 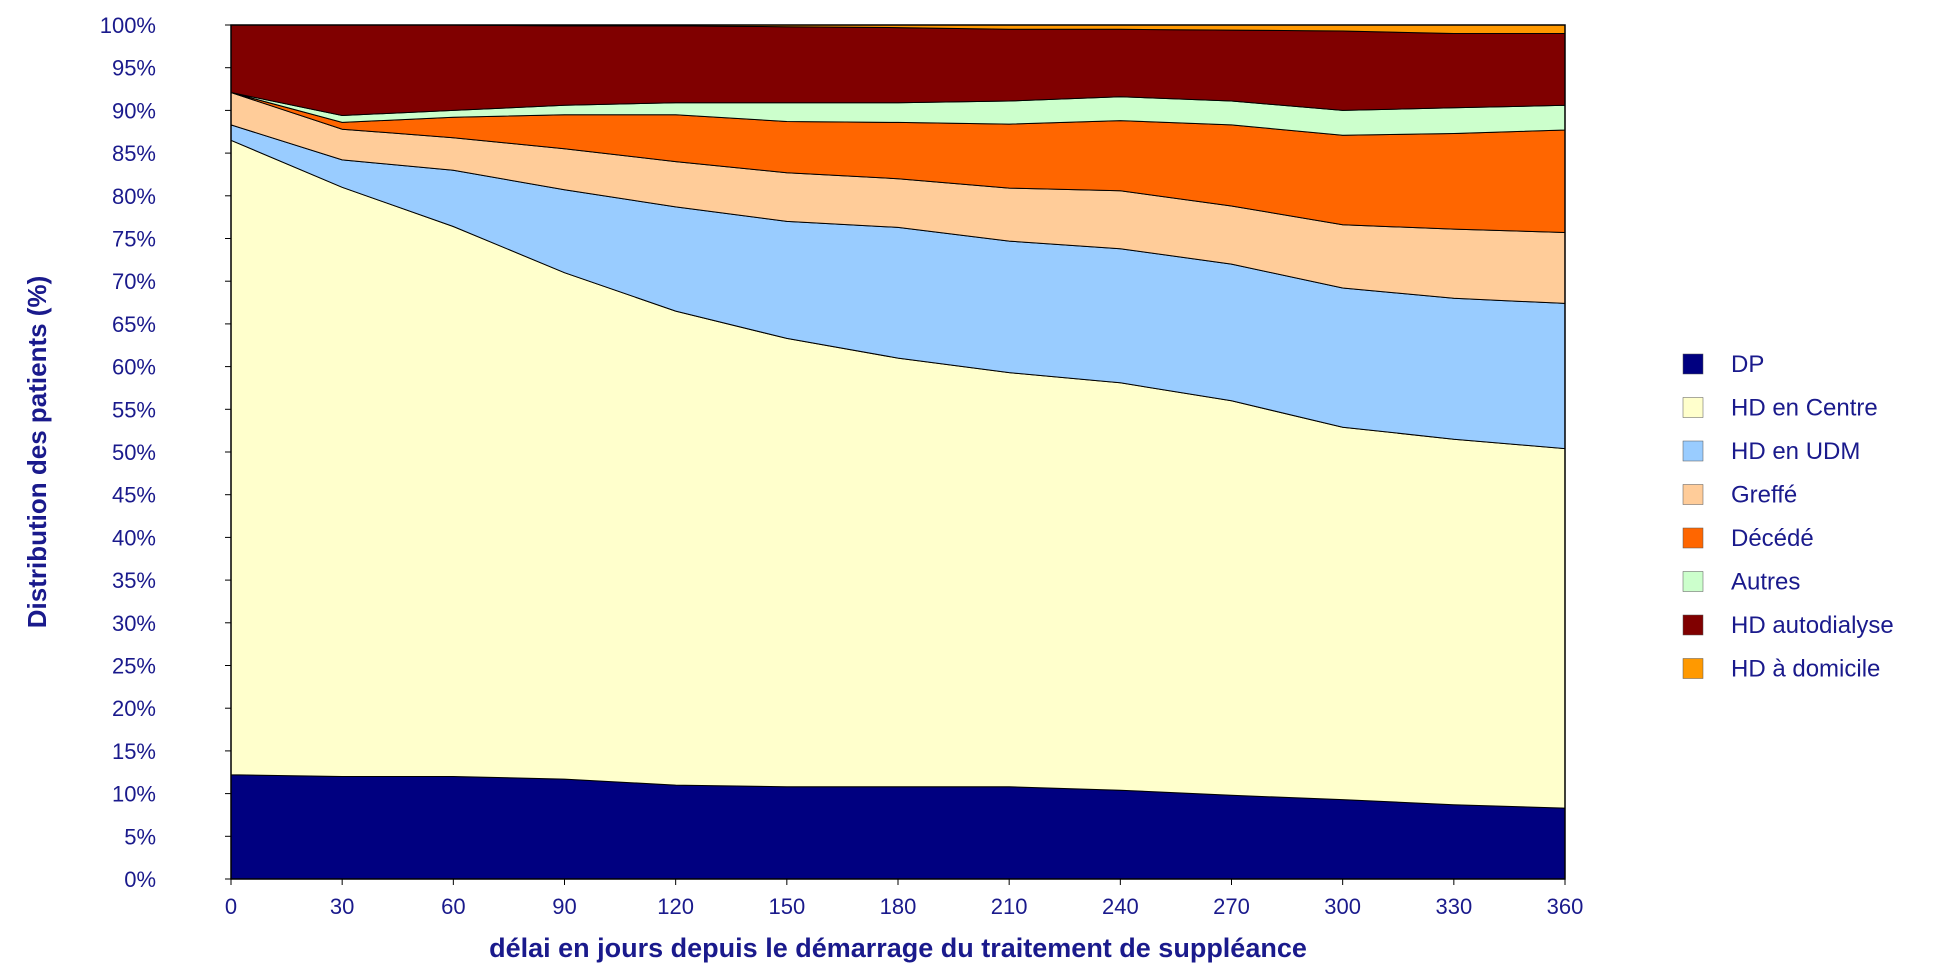 I want to click on y-tick-label: 10%, so click(x=134, y=794).